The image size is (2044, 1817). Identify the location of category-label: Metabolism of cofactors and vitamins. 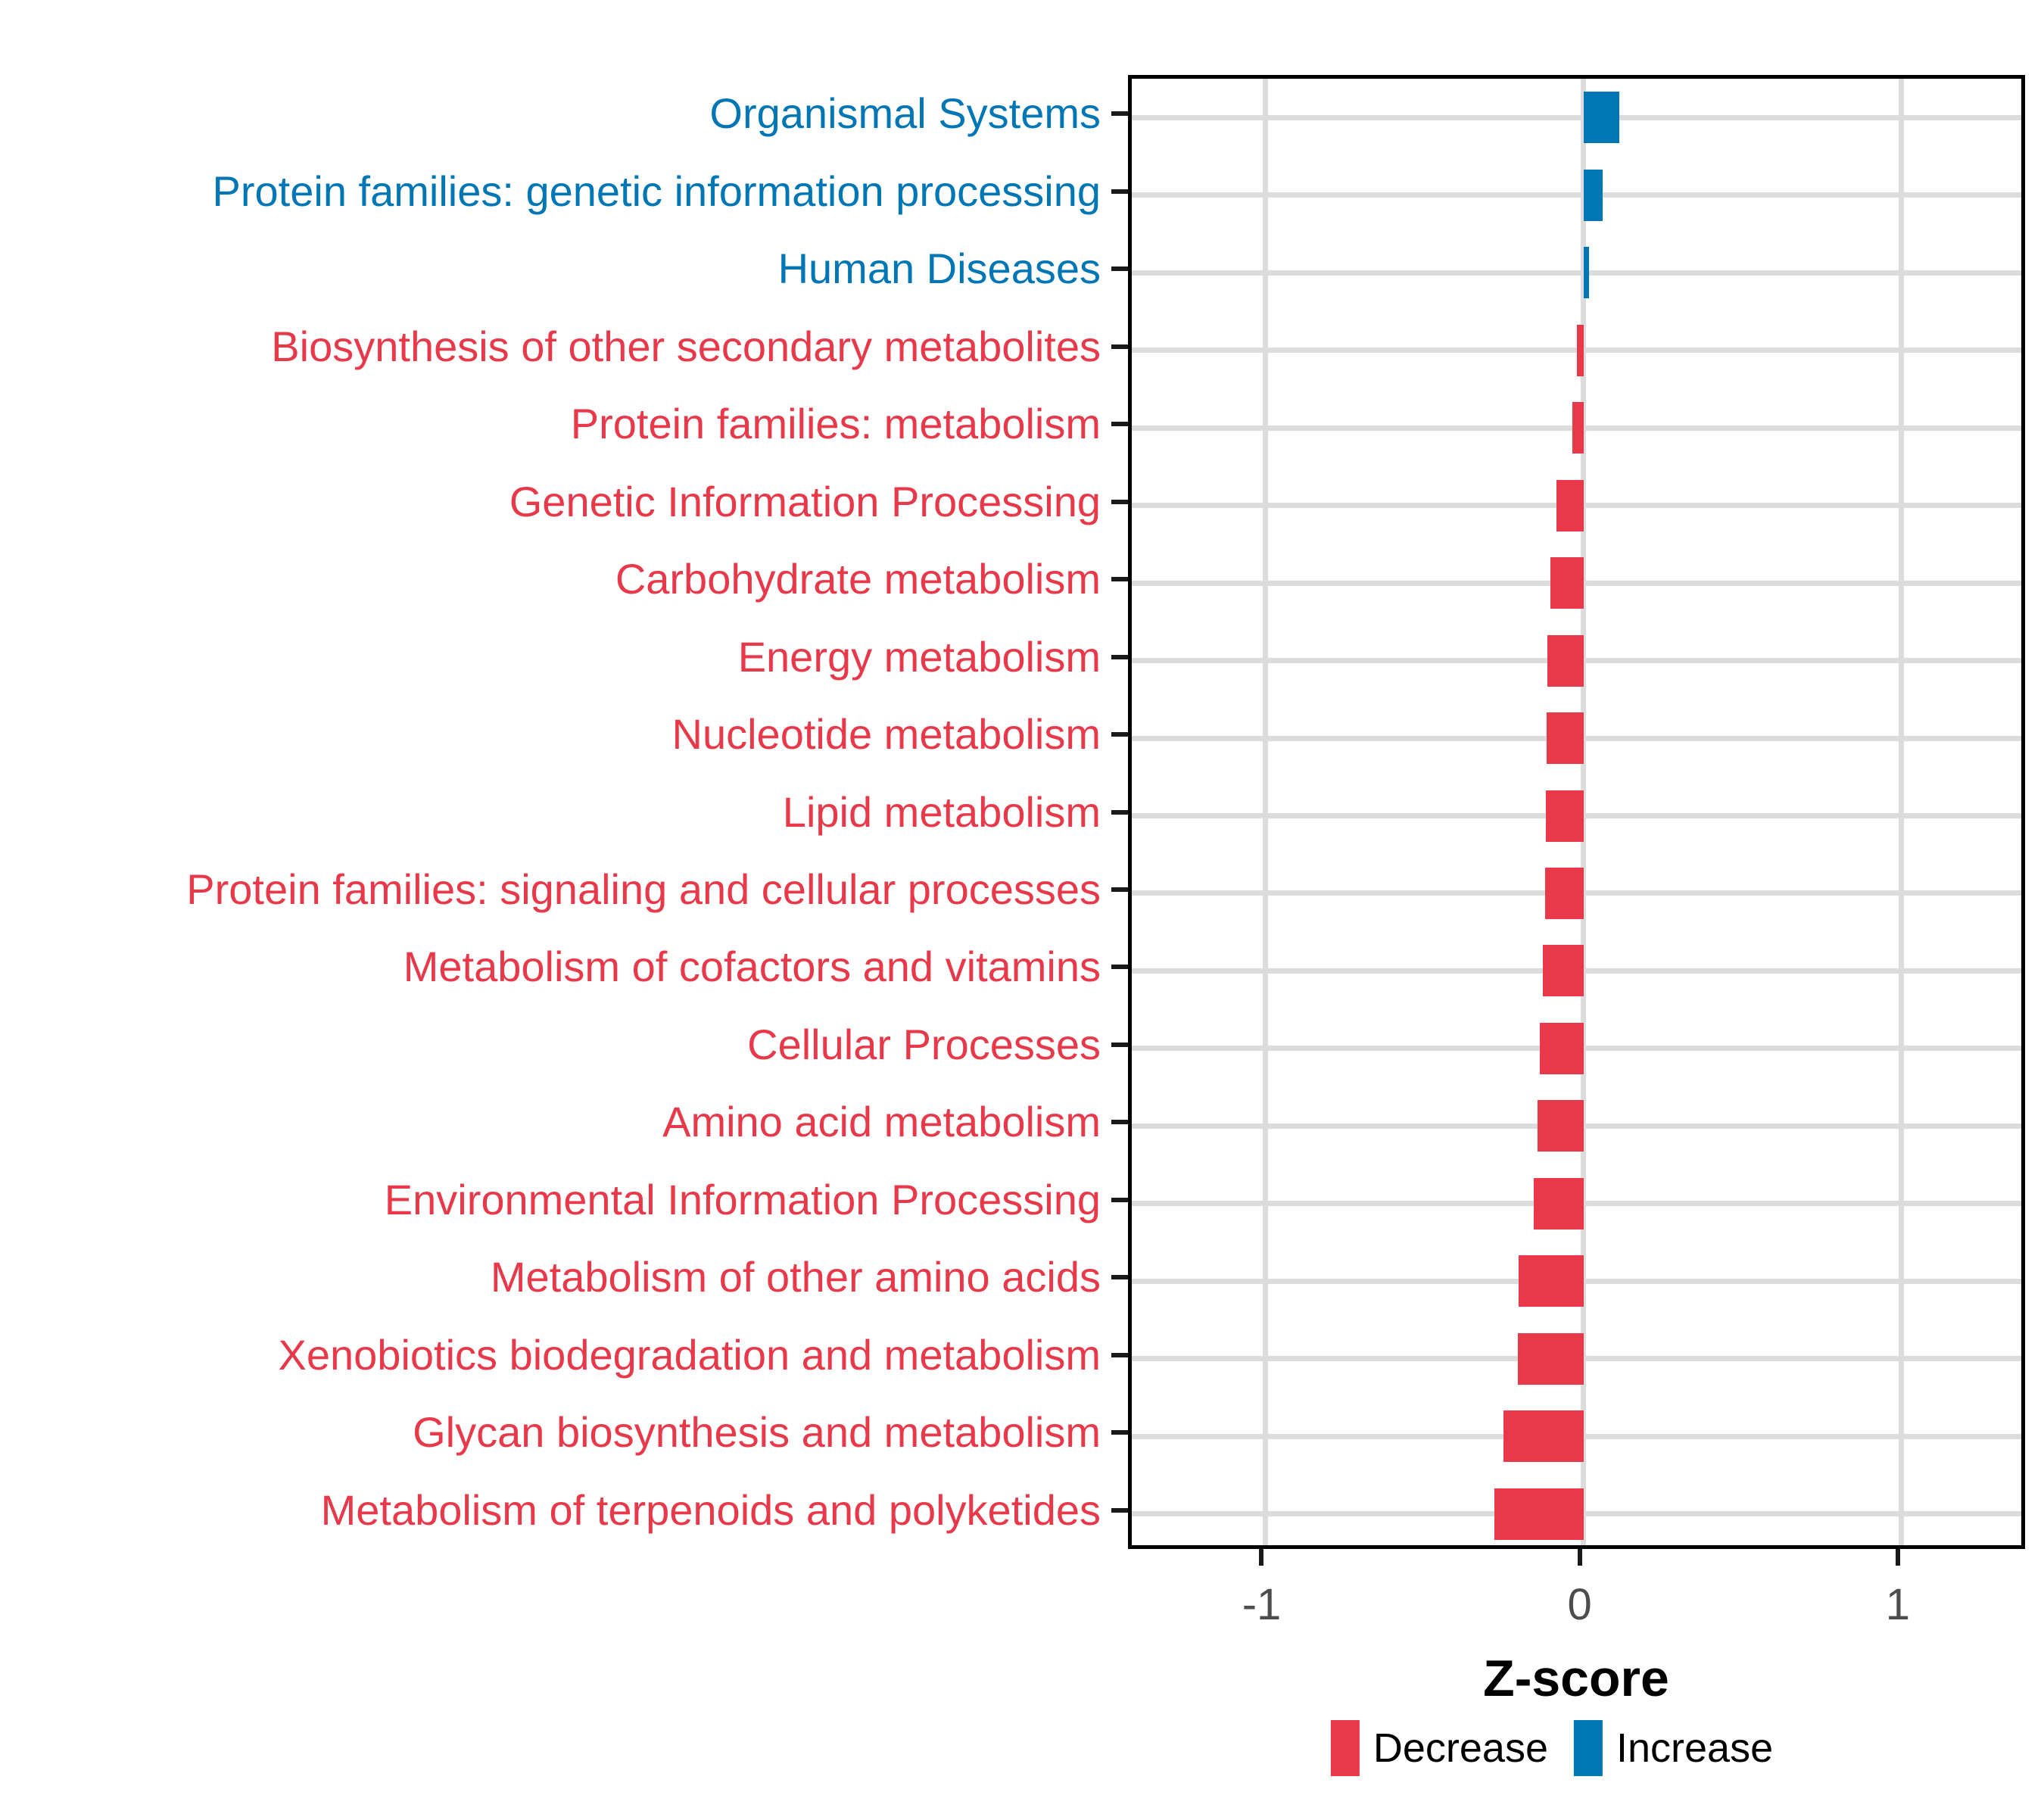
(752, 967).